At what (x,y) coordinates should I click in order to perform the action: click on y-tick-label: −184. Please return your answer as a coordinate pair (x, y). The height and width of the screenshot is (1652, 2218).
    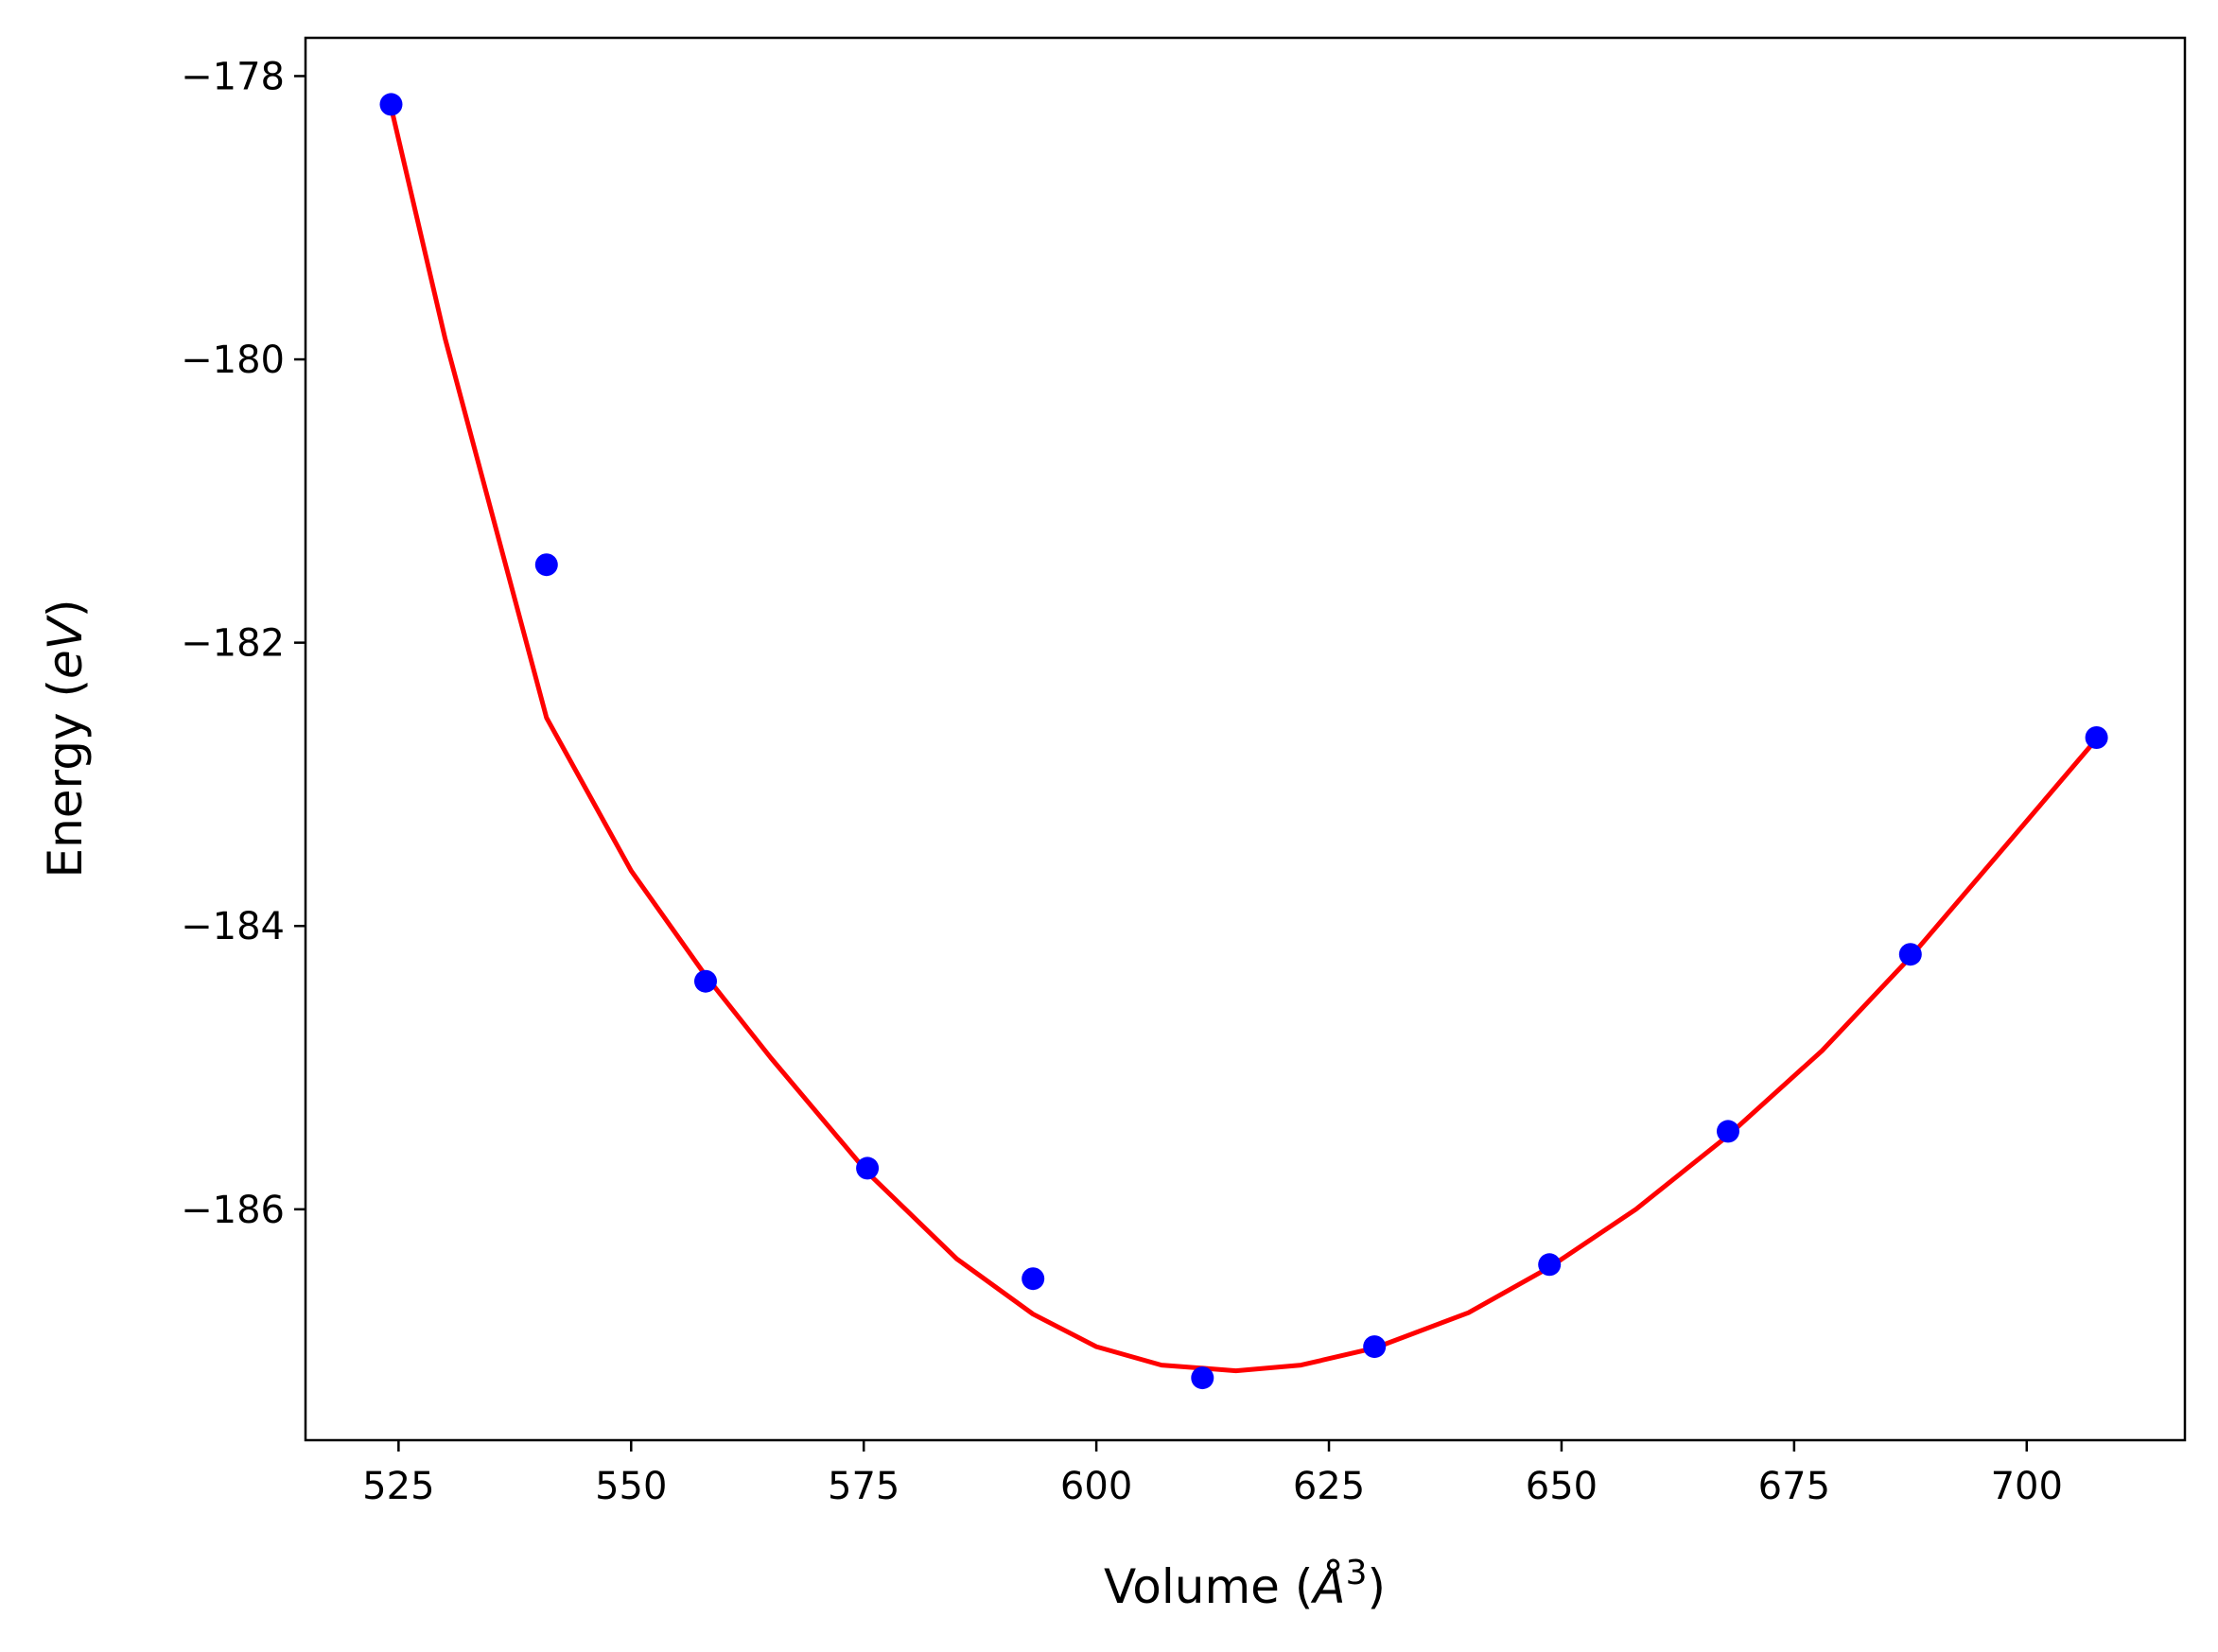
    Looking at the image, I should click on (233, 927).